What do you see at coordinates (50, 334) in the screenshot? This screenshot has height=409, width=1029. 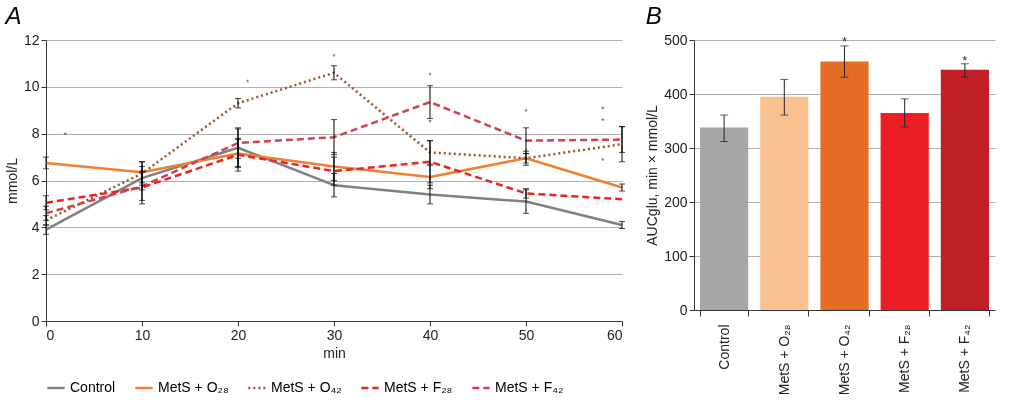 I see `x-tick-label: 0` at bounding box center [50, 334].